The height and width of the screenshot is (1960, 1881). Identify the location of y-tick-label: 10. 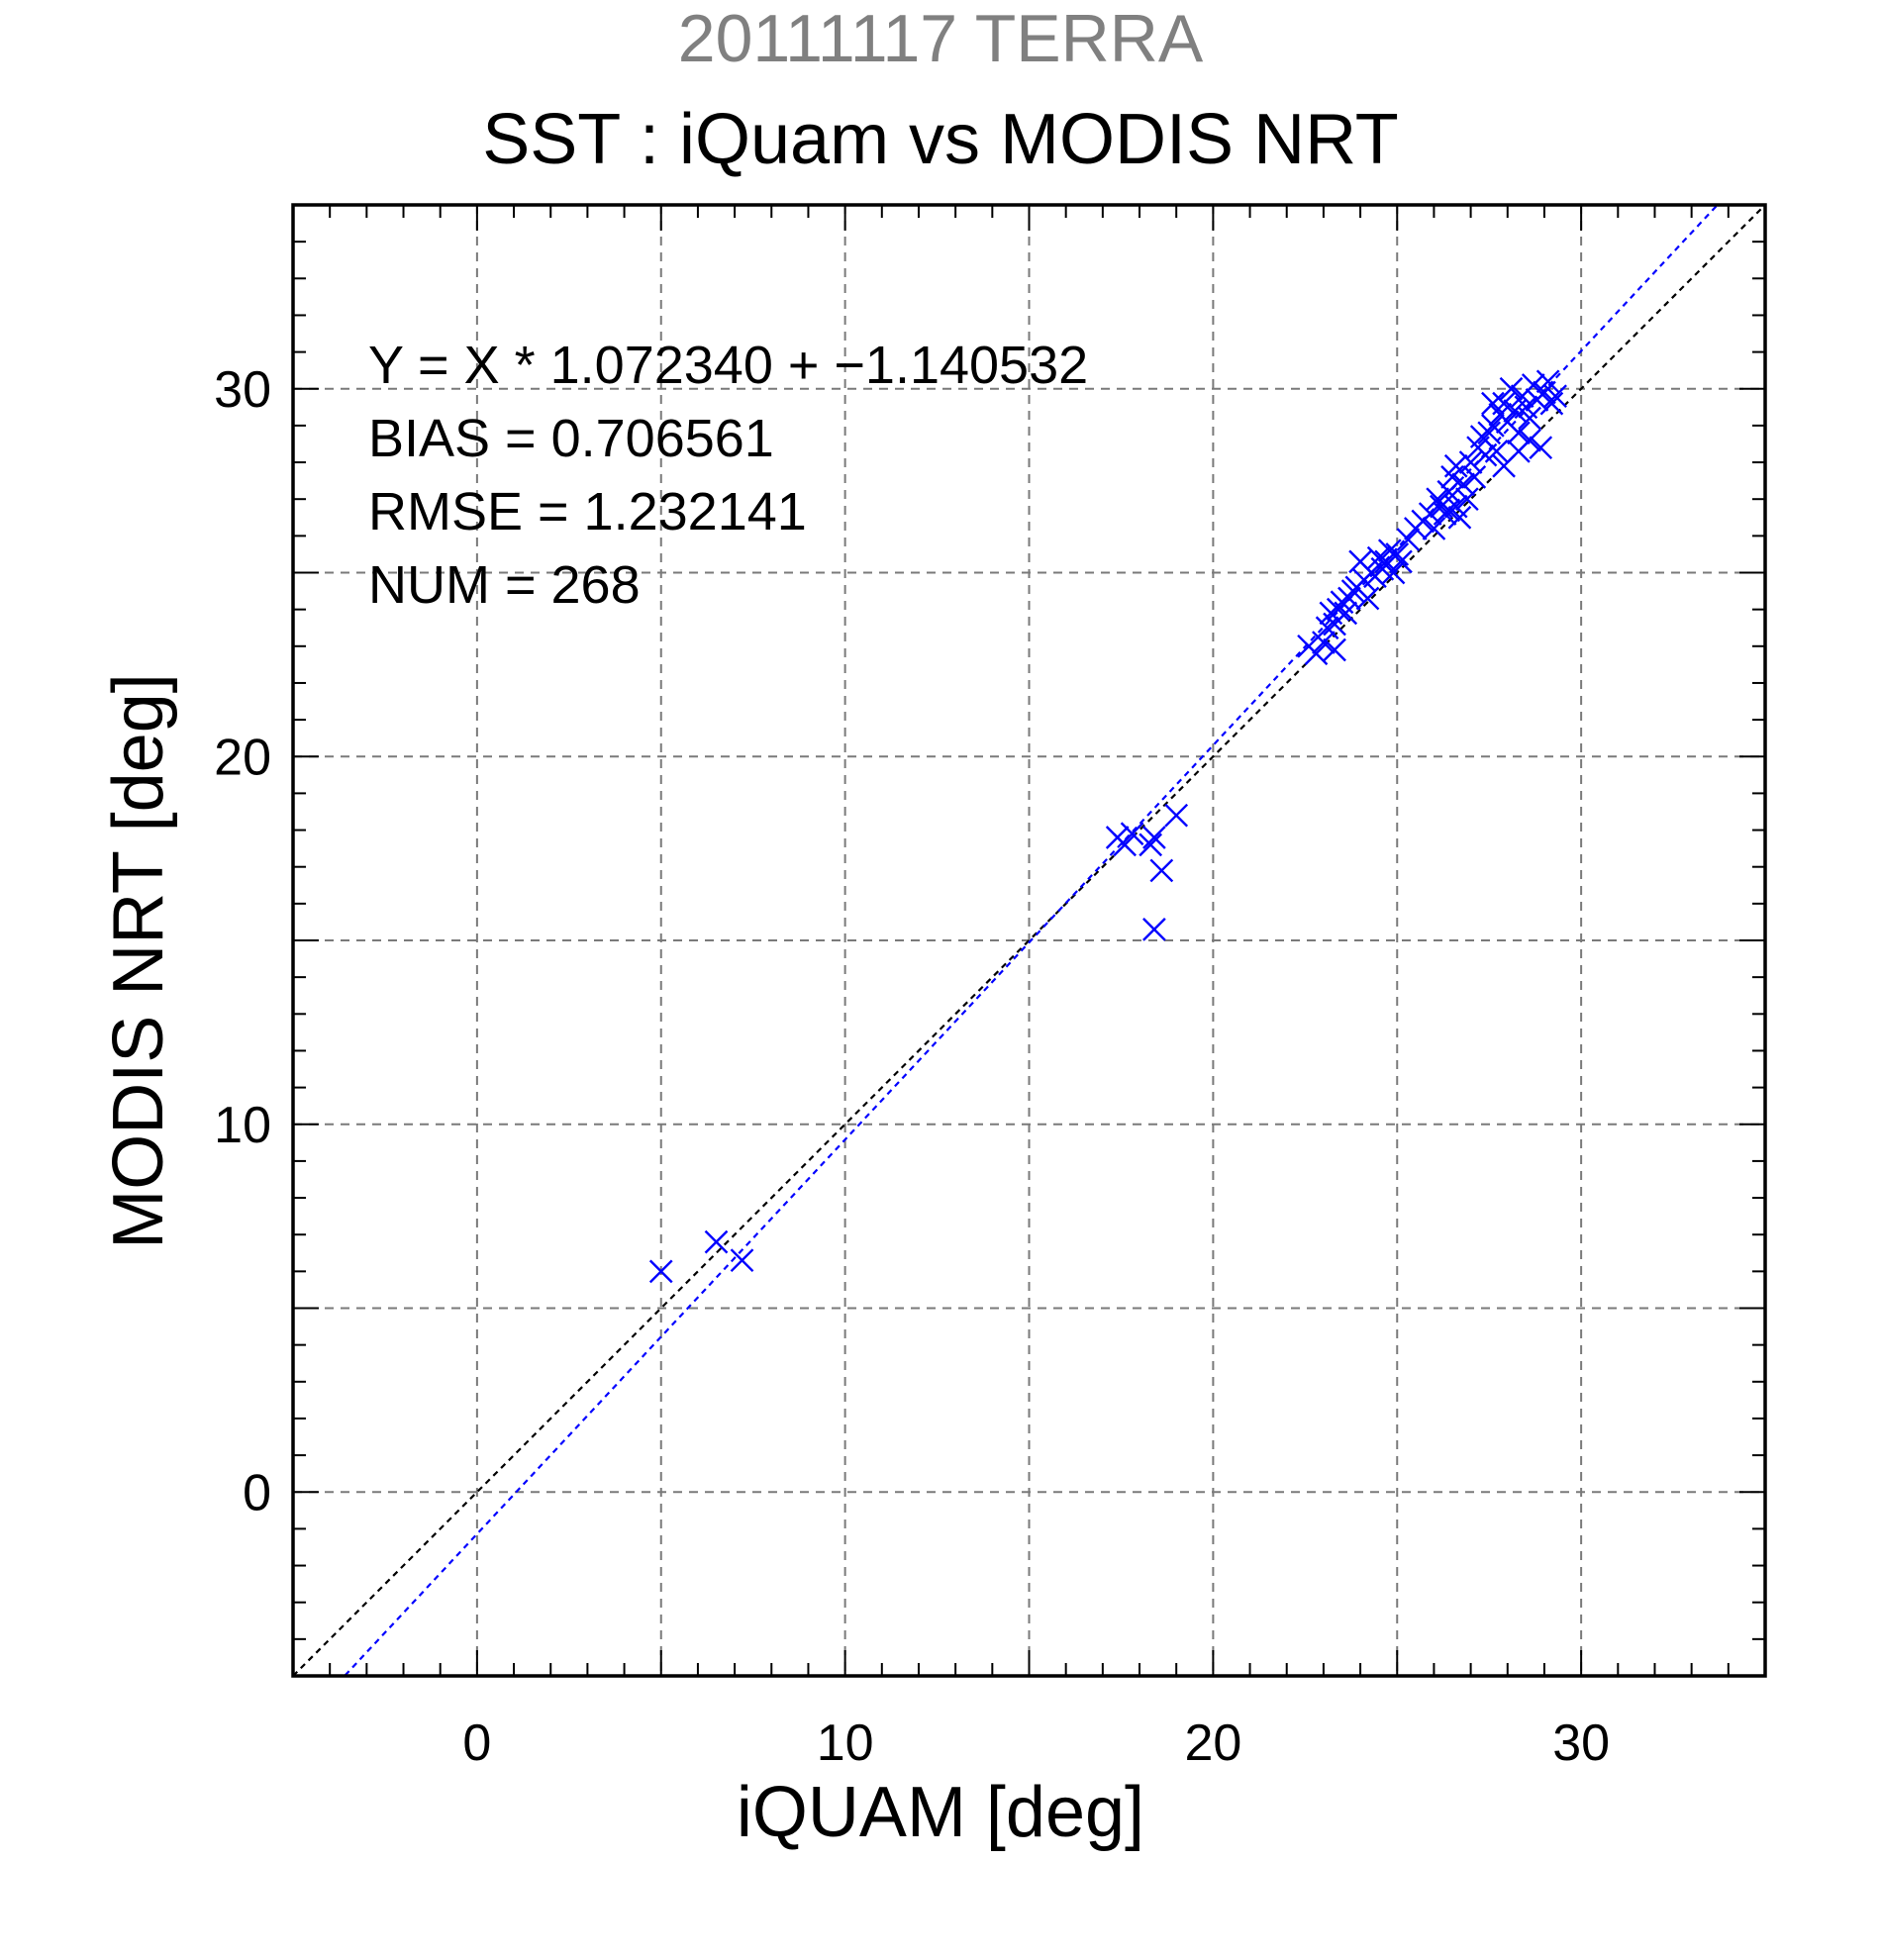
(243, 1125).